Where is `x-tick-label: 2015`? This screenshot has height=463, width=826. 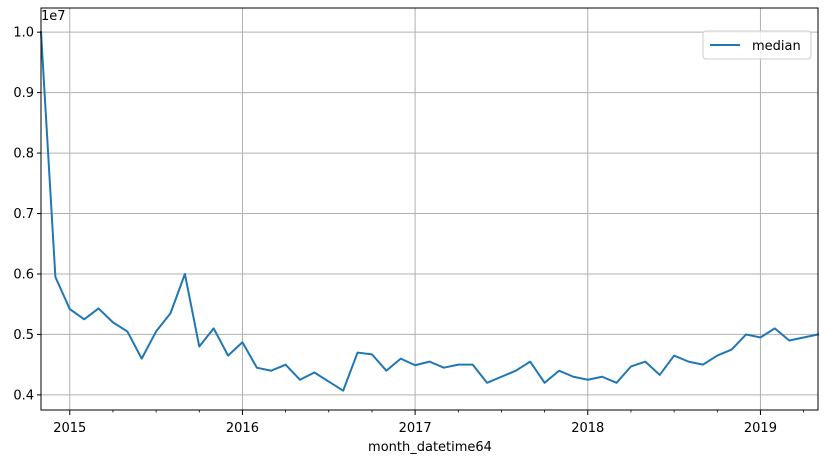 x-tick-label: 2015 is located at coordinates (69, 428).